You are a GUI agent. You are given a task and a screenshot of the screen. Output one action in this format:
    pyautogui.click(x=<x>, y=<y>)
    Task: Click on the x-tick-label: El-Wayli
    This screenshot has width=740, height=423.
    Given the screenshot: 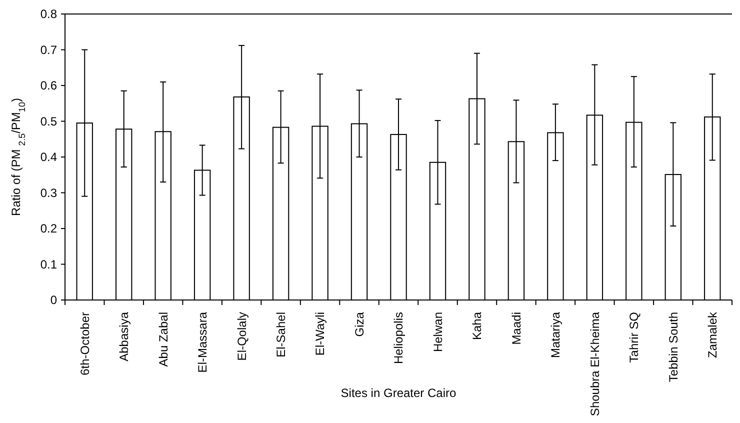 What is the action you would take?
    pyautogui.click(x=320, y=334)
    